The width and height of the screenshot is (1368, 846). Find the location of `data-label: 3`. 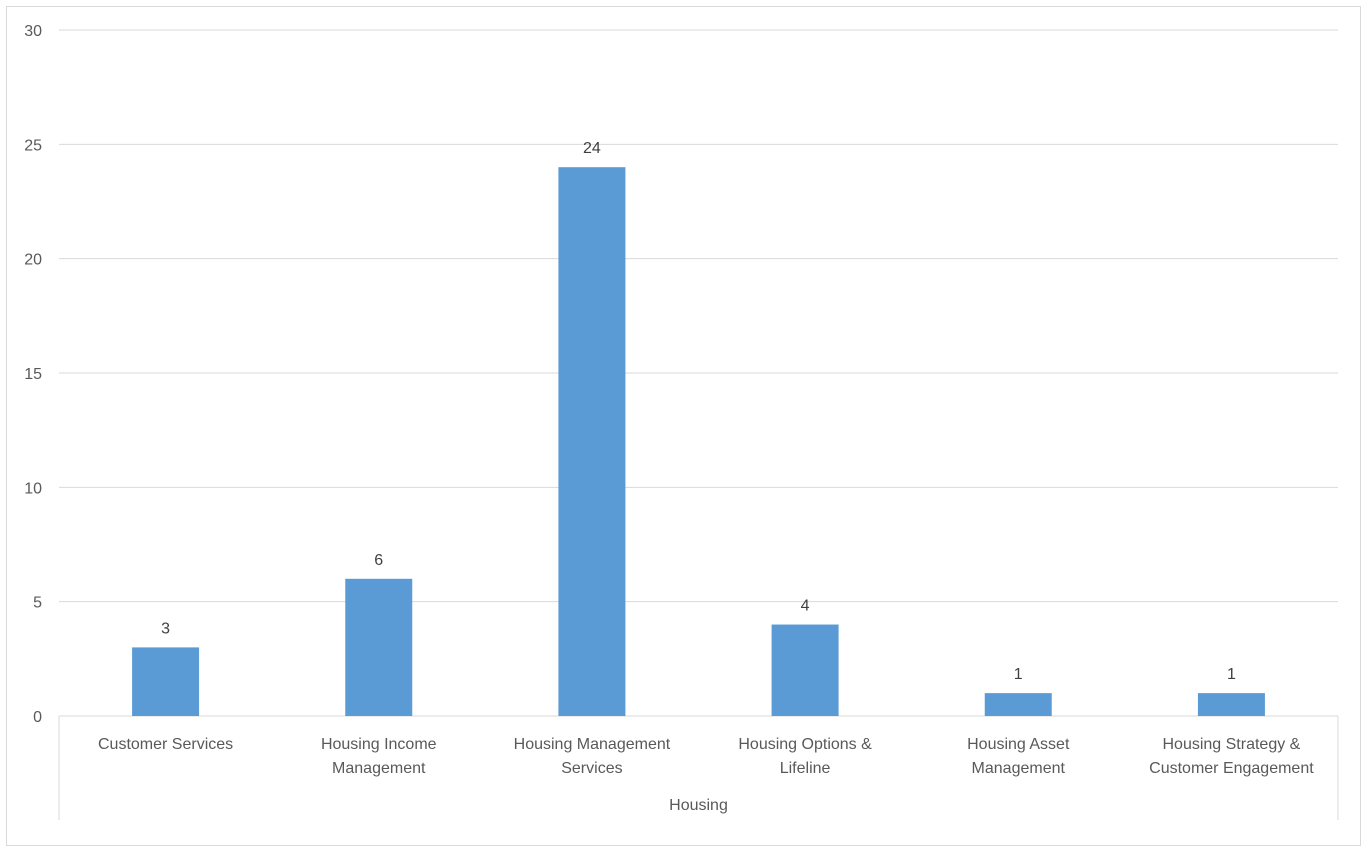

data-label: 3 is located at coordinates (165, 628).